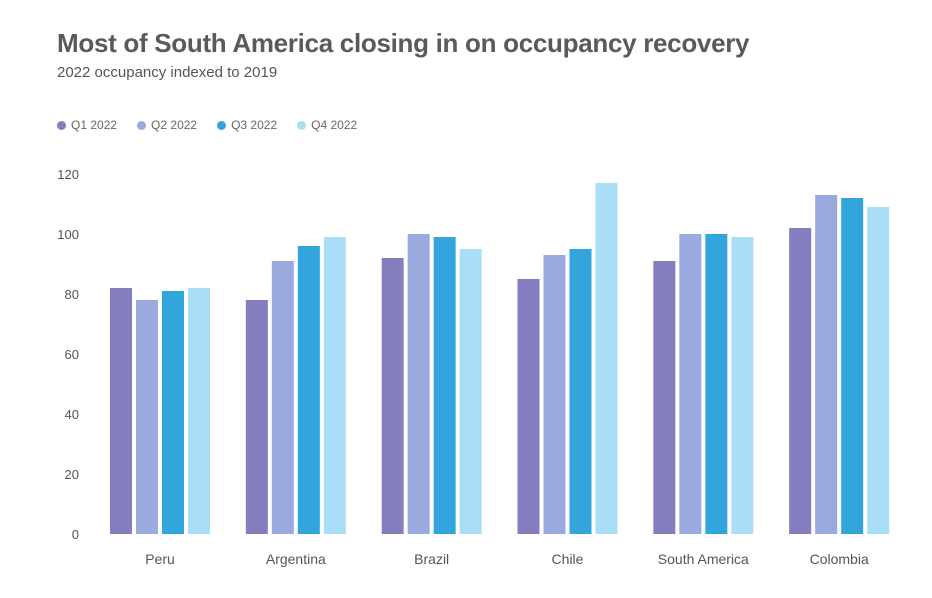 Image resolution: width=932 pixels, height=598 pixels. I want to click on x-category-label: South America, so click(703, 559).